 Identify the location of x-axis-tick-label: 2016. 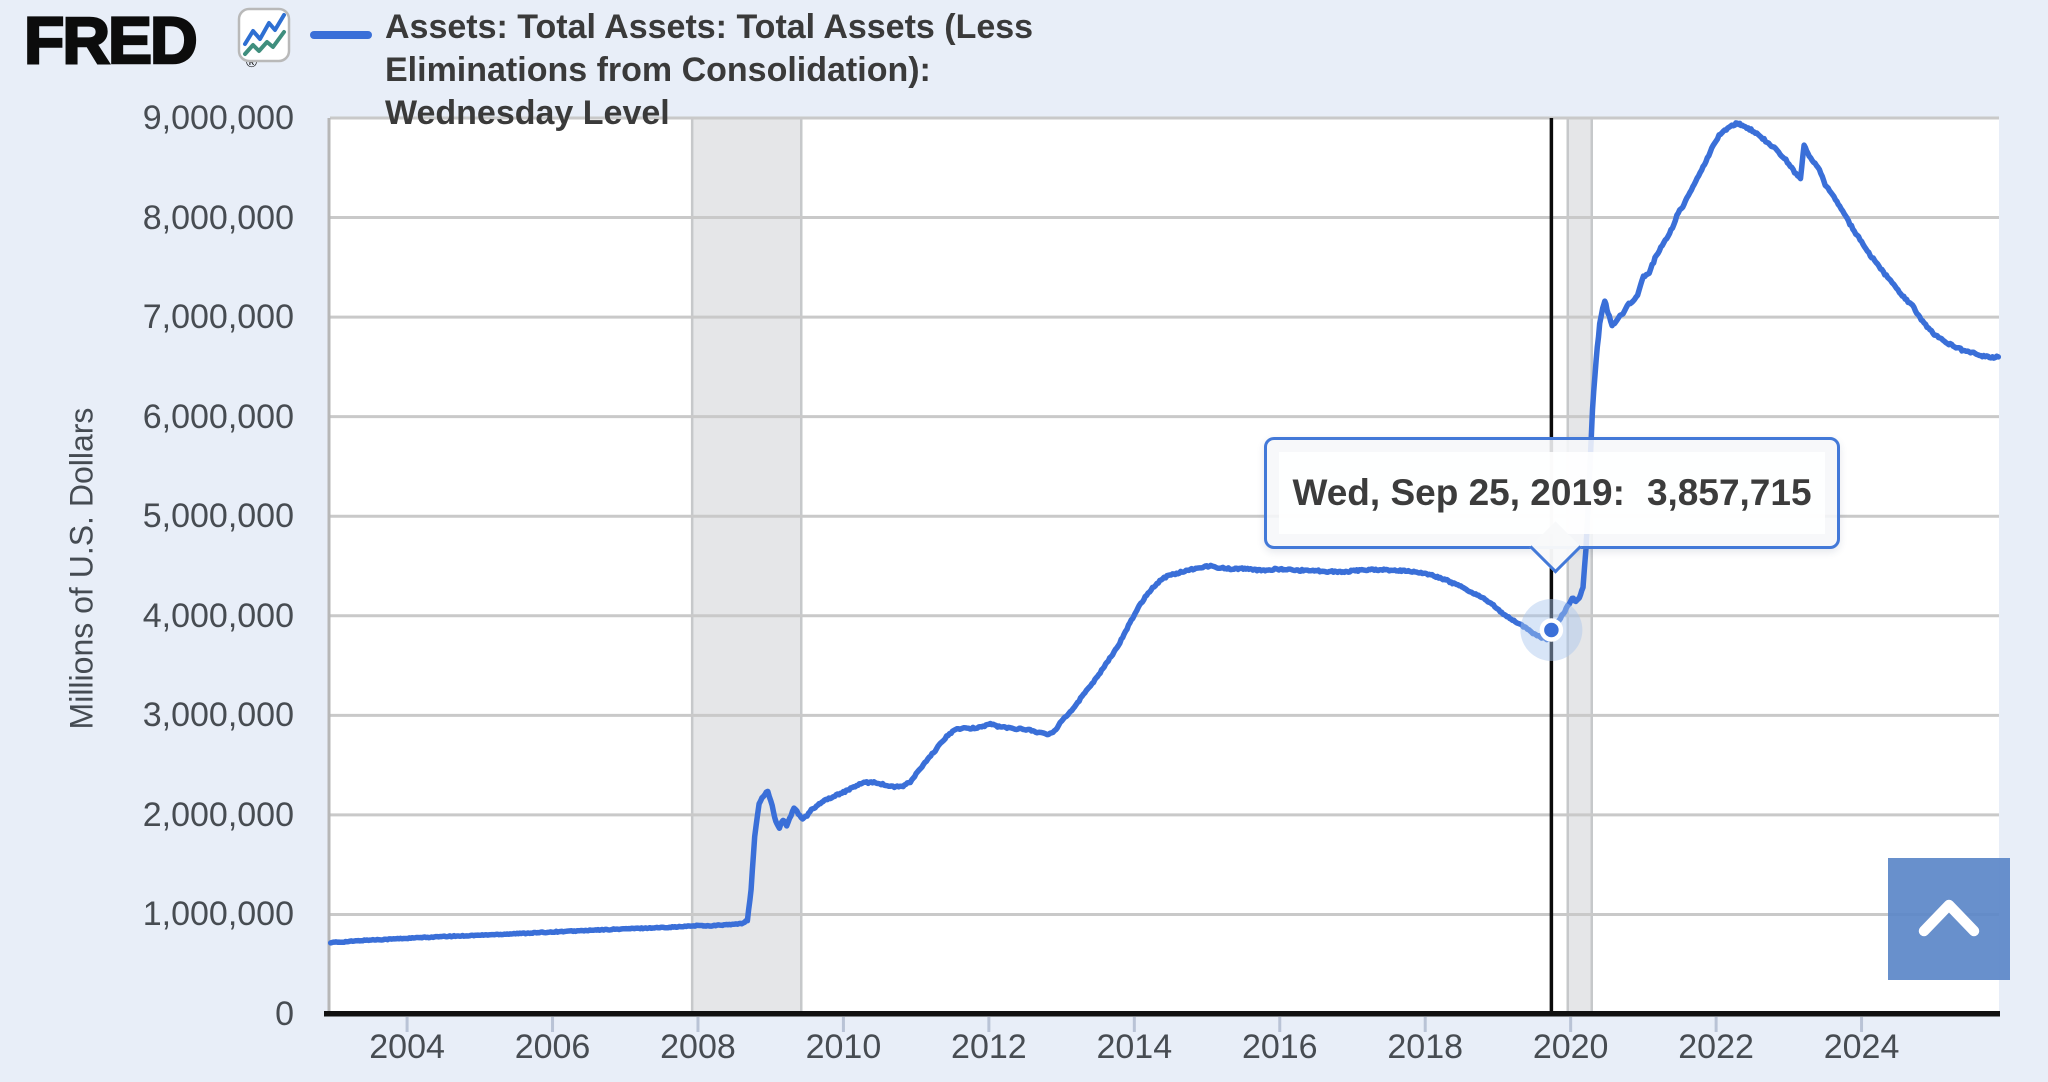
(1279, 1047).